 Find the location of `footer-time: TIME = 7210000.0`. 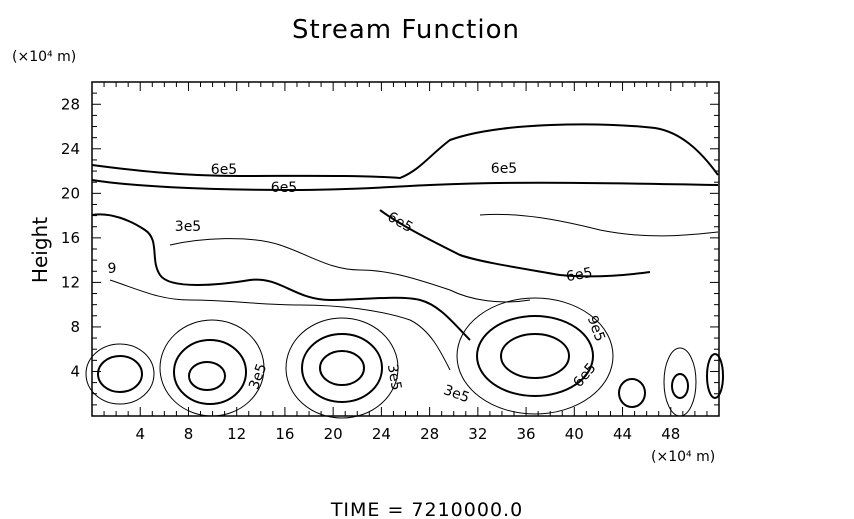

footer-time: TIME = 7210000.0 is located at coordinates (426, 509).